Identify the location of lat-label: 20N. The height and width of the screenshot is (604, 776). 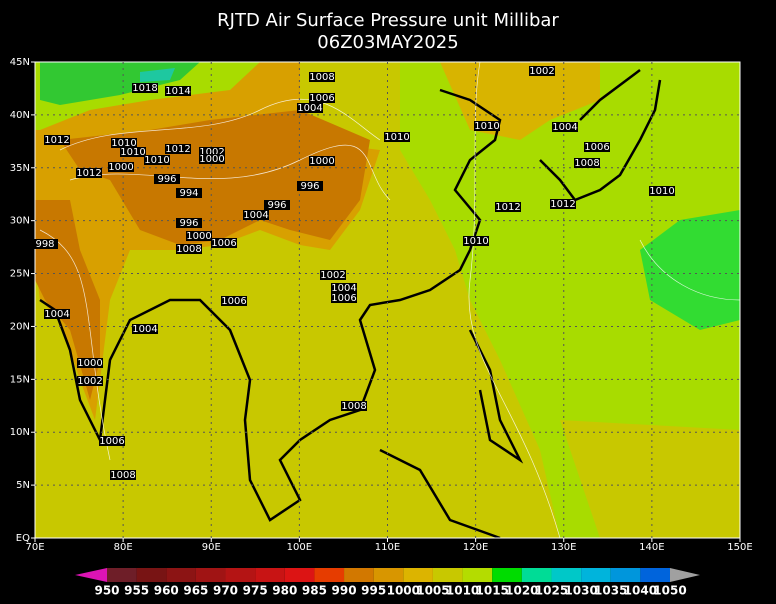
(20, 326).